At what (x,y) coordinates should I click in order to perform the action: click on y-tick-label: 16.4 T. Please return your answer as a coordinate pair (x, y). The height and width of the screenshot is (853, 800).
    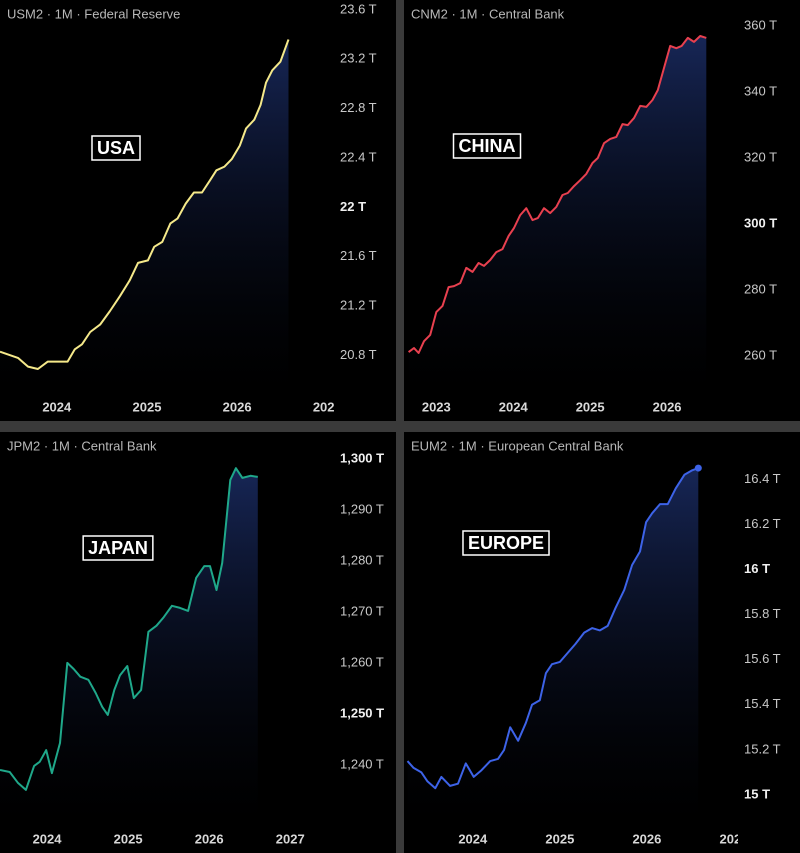
    Looking at the image, I should click on (762, 478).